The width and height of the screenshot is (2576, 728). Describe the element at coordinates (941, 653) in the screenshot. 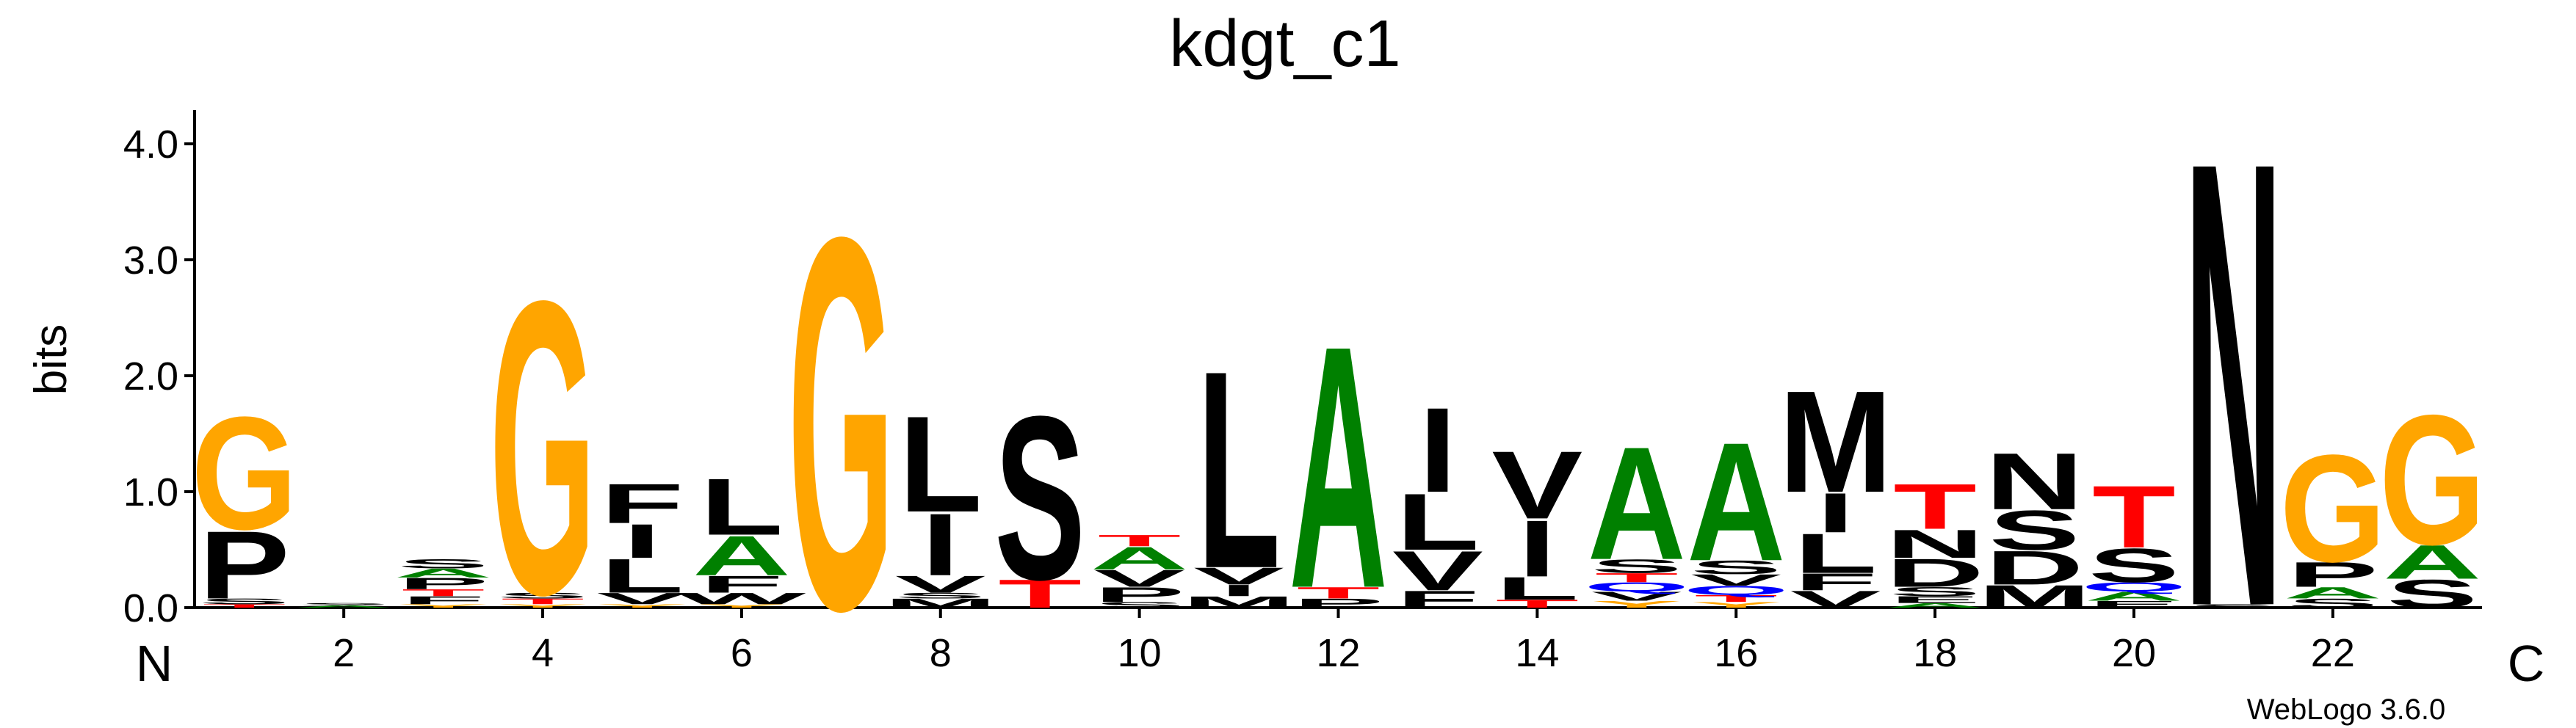

I see `x-tick-label: 8` at that location.